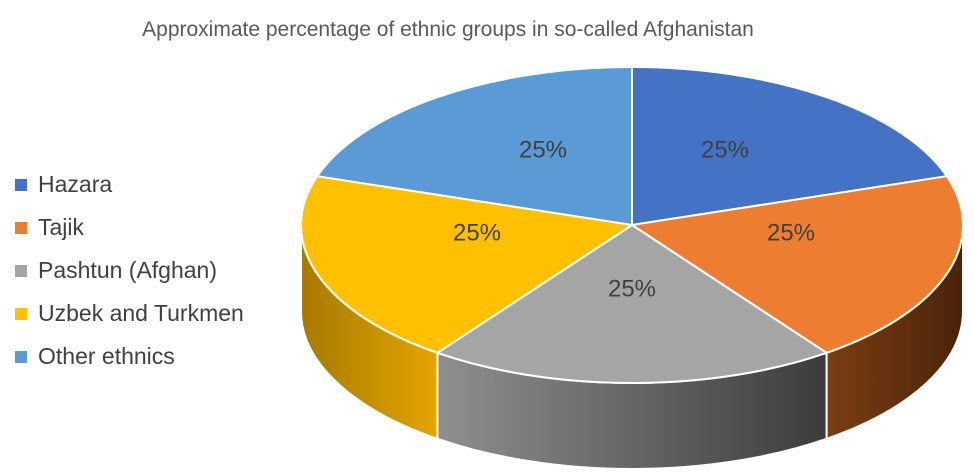  Describe the element at coordinates (797, 264) in the screenshot. I see `pie-slice-tajik` at that location.